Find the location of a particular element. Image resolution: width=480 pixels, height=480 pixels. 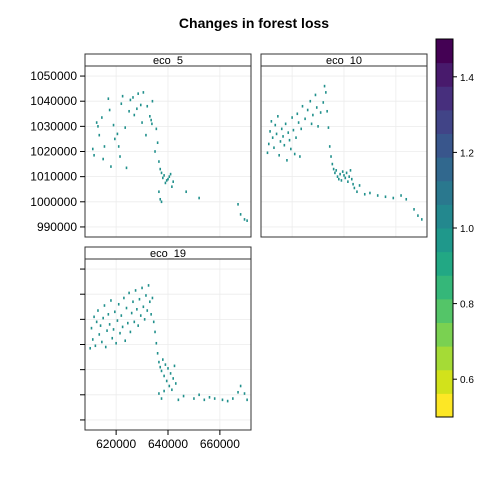

x-tick-label: 640000 is located at coordinates (168, 444).